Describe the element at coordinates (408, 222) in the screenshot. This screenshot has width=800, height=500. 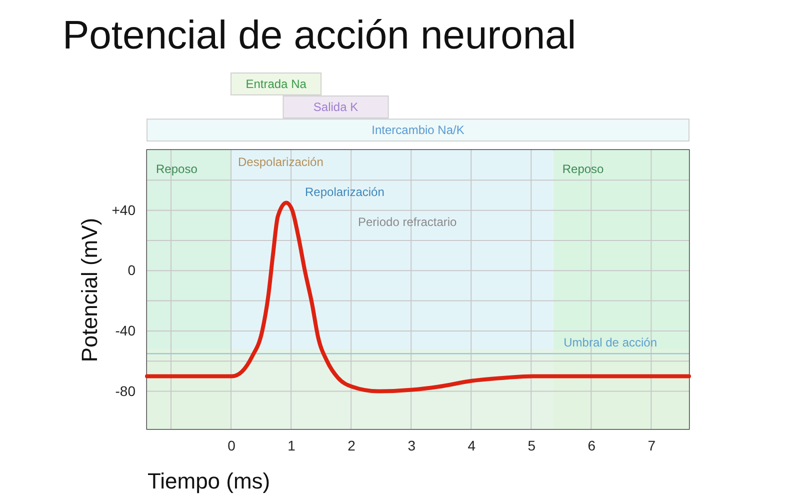
I see `annotation: Periodo refractario` at that location.